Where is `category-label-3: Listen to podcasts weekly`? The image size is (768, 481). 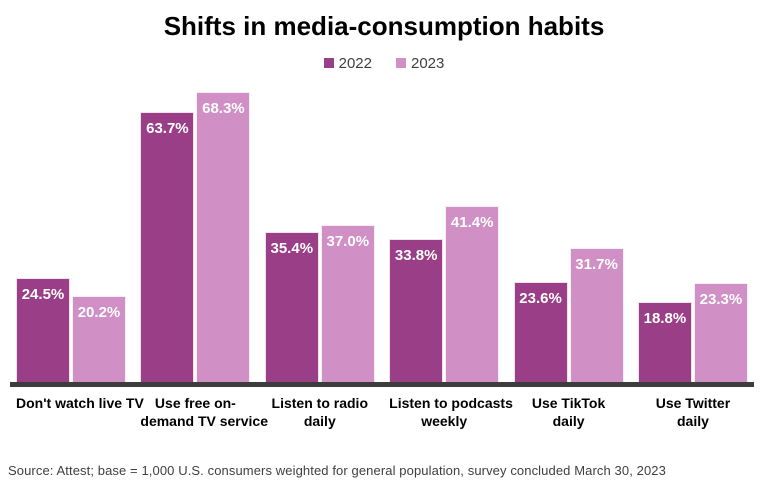
category-label-3: Listen to podcasts weekly is located at coordinates (451, 412).